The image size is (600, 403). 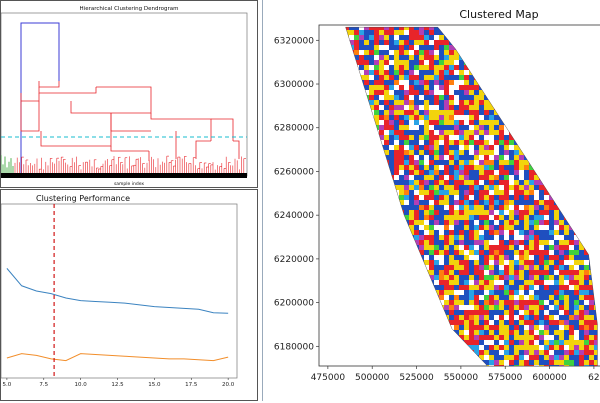 What do you see at coordinates (81, 385) in the screenshot?
I see `performance-xtick-label: 10.0` at bounding box center [81, 385].